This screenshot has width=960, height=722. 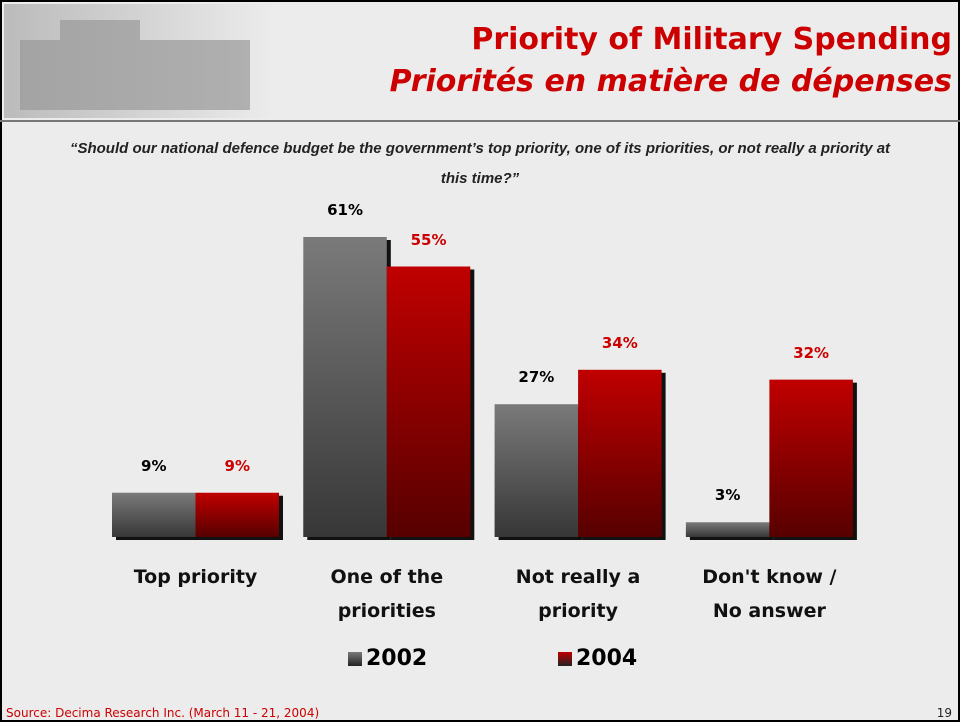 What do you see at coordinates (607, 658) in the screenshot?
I see `legend-label: 2004` at bounding box center [607, 658].